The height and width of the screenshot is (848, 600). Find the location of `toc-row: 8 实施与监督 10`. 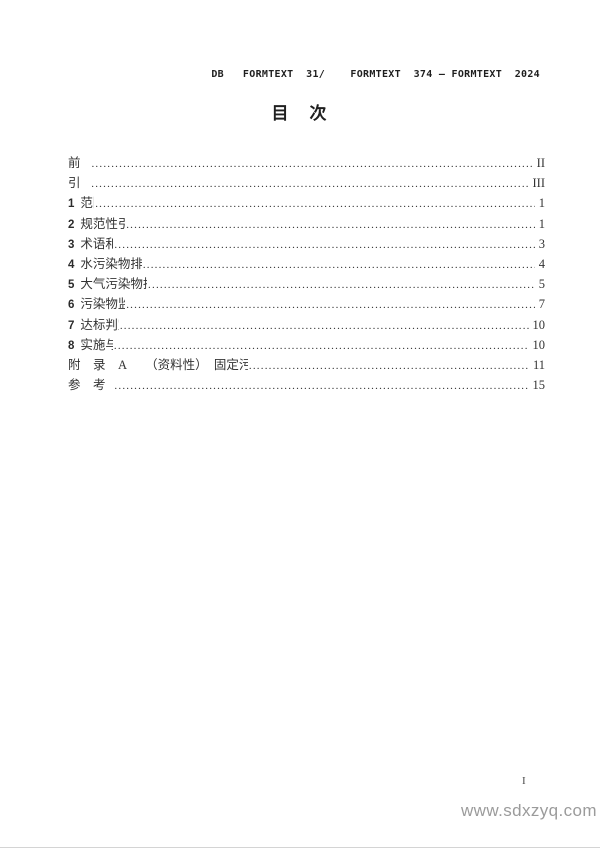

toc-row: 8 实施与监督 10 is located at coordinates (306, 345).